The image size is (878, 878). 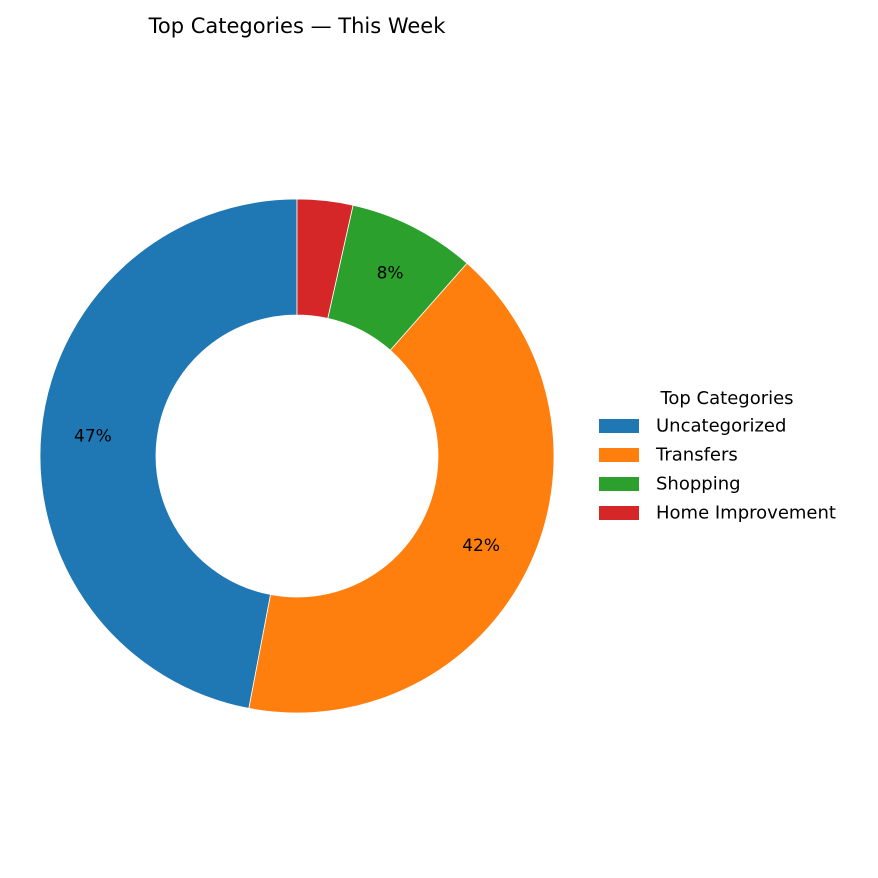 What do you see at coordinates (297, 26) in the screenshot?
I see `chart-title: Top Categories — This Week` at bounding box center [297, 26].